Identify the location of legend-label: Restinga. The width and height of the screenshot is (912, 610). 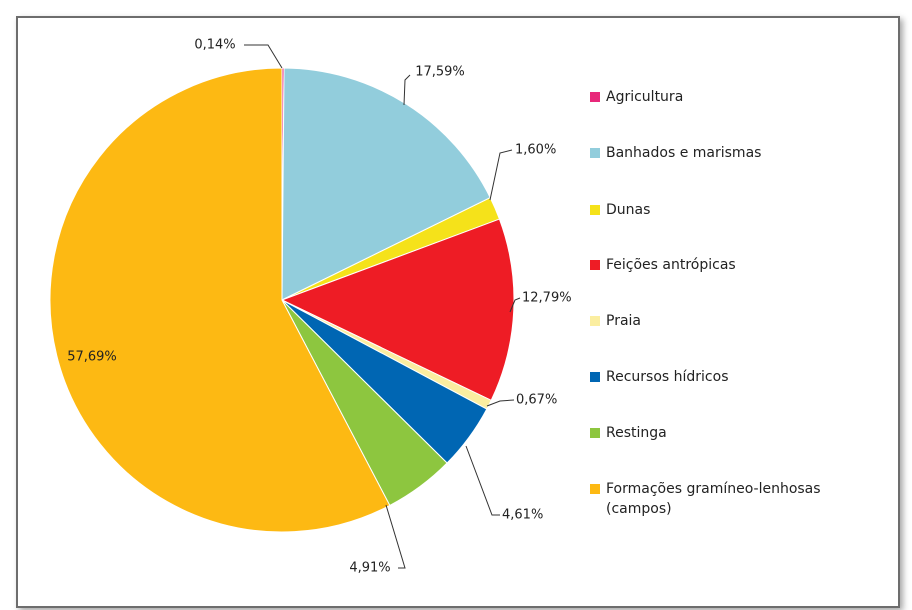
(636, 433).